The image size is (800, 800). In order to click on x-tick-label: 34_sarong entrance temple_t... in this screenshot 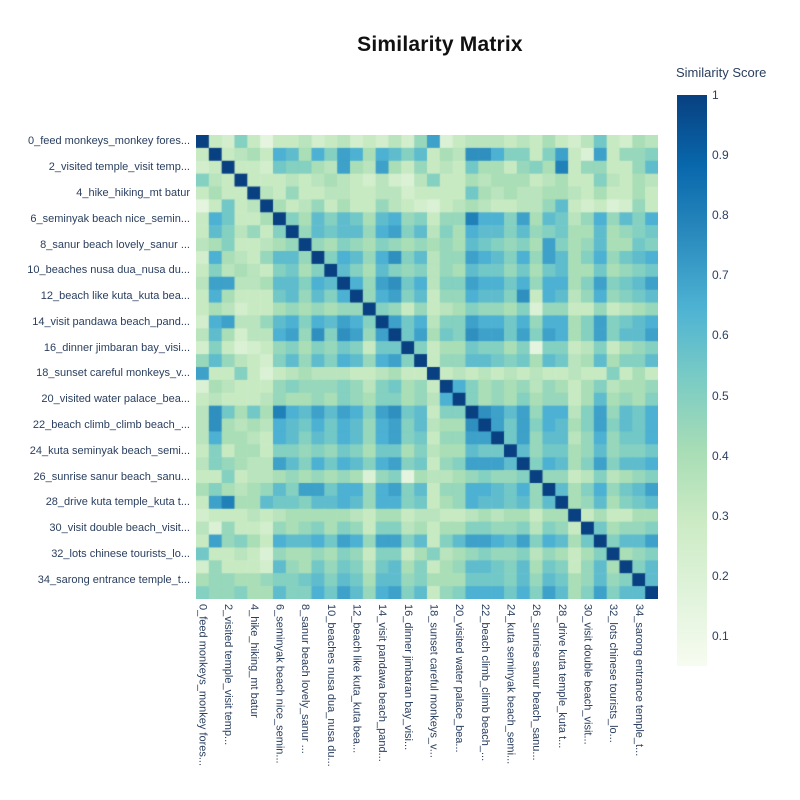, I will do `click(638, 680)`.